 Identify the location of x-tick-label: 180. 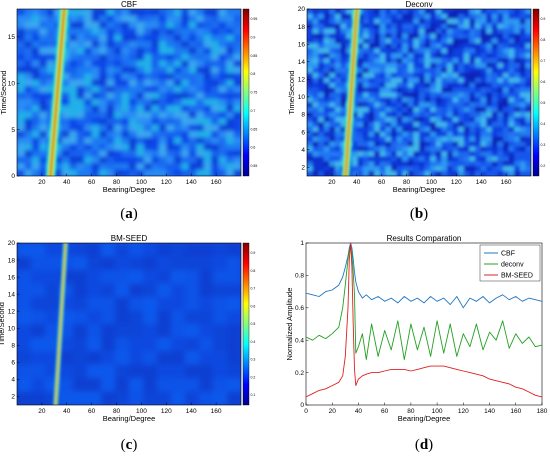
(542, 411).